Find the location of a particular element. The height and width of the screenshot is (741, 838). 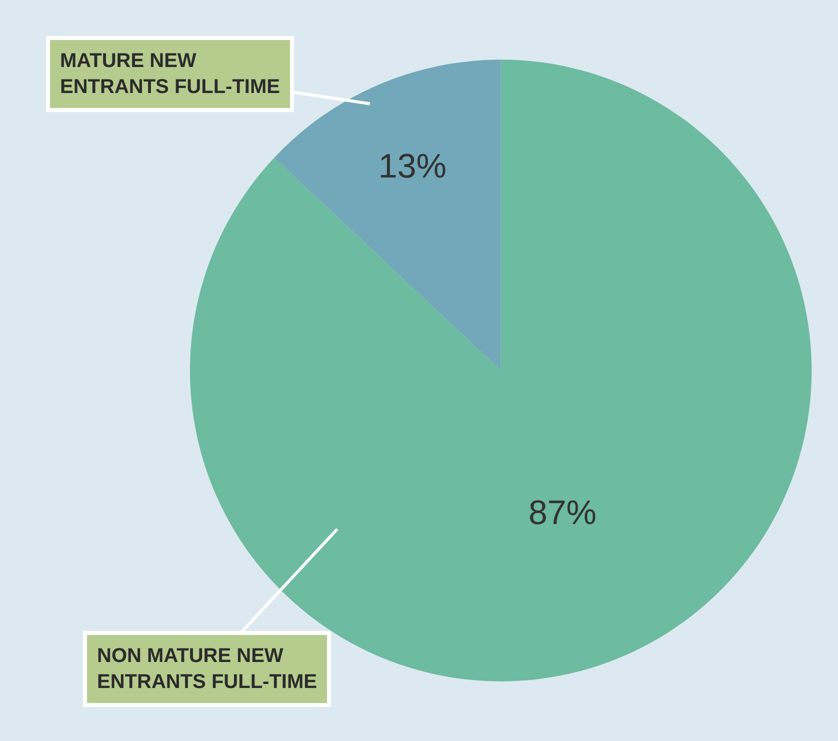

slice-label: MATURE NEW ENTRANTS FULL-TIME is located at coordinates (170, 74).